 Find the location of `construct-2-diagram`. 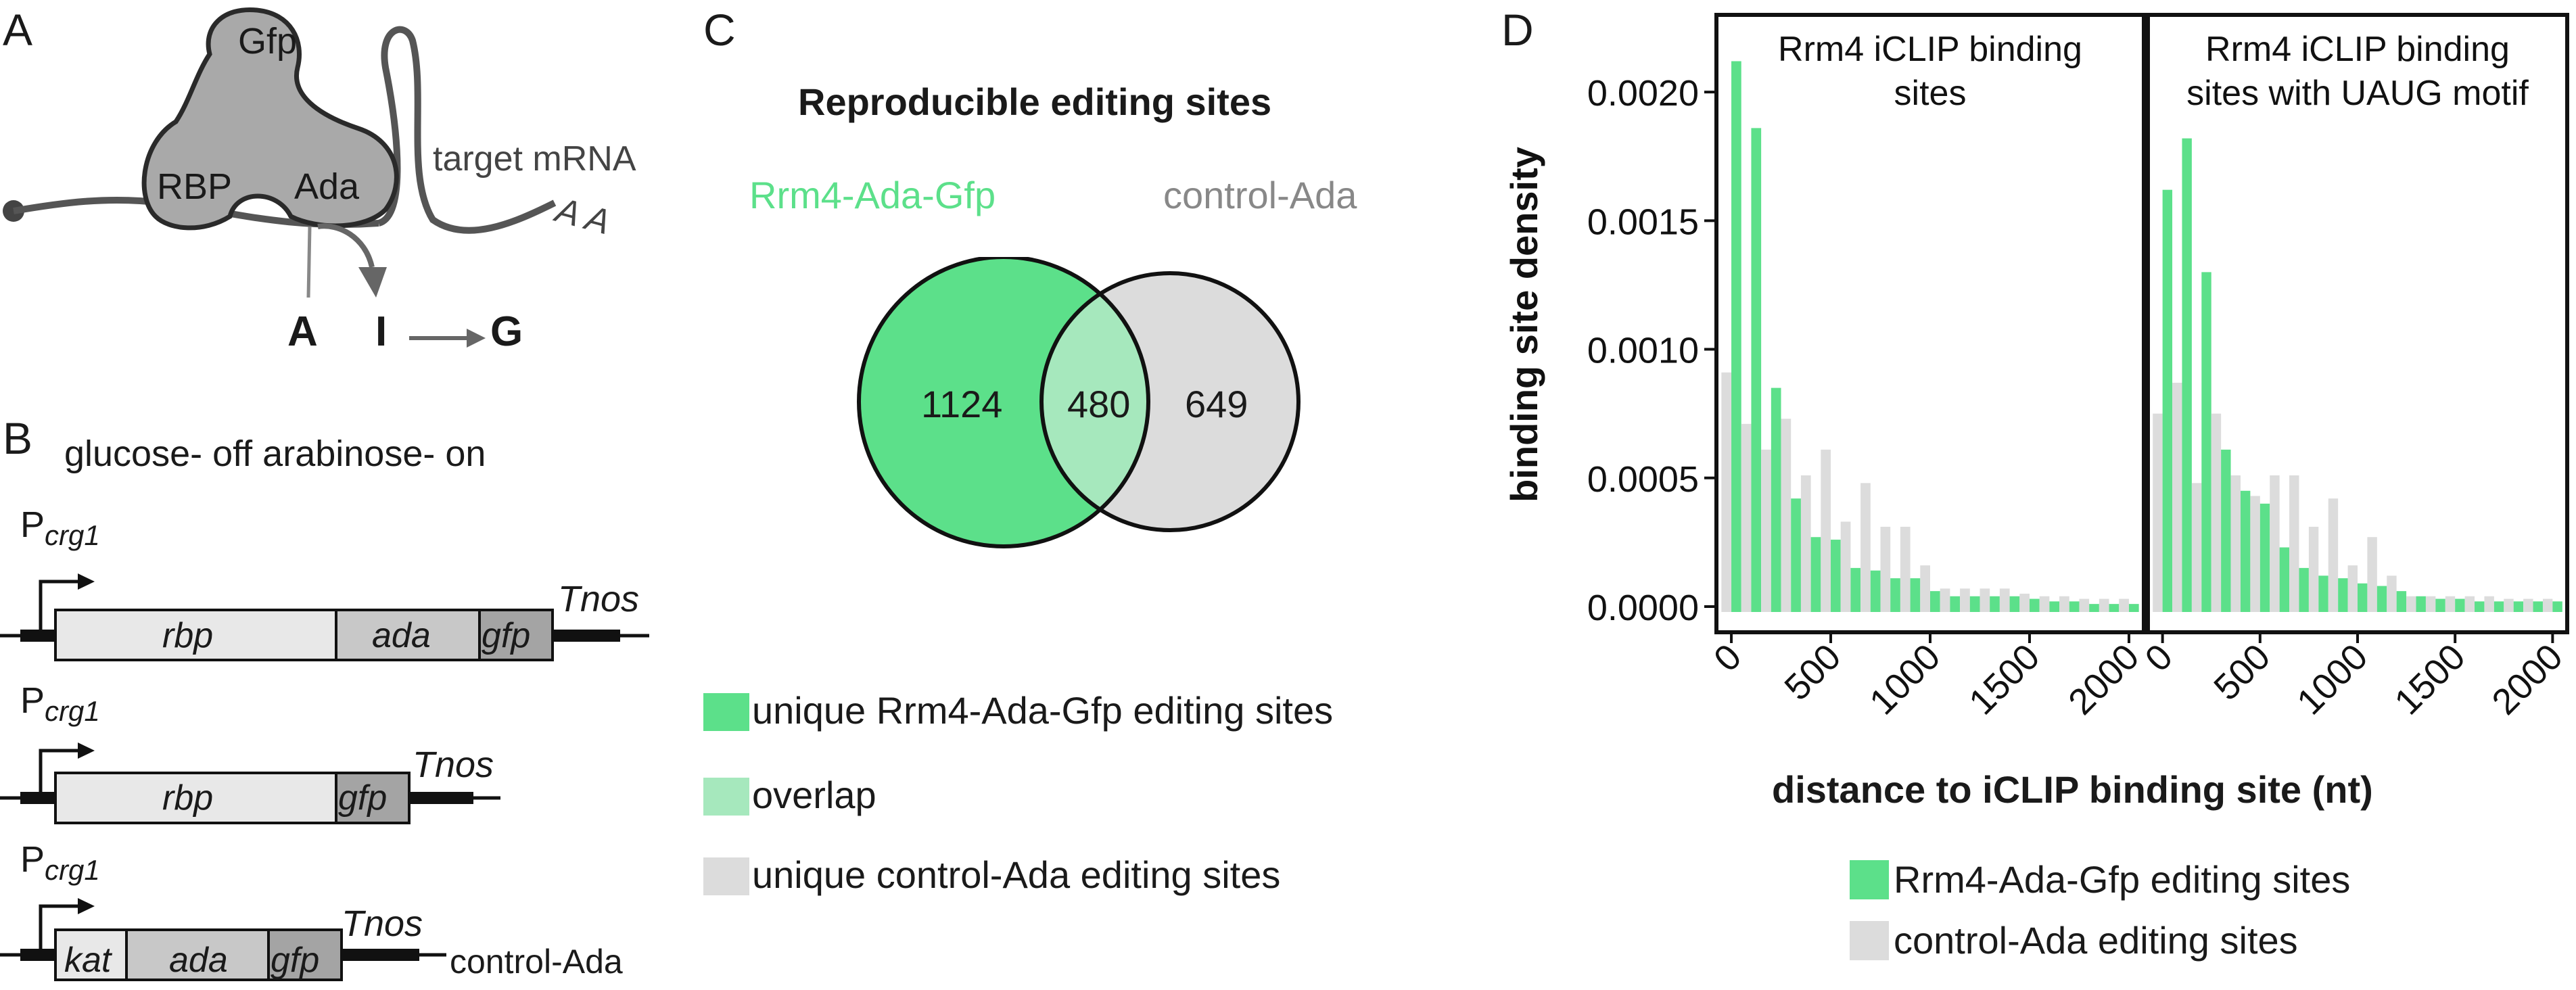

construct-2-diagram is located at coordinates (250, 783).